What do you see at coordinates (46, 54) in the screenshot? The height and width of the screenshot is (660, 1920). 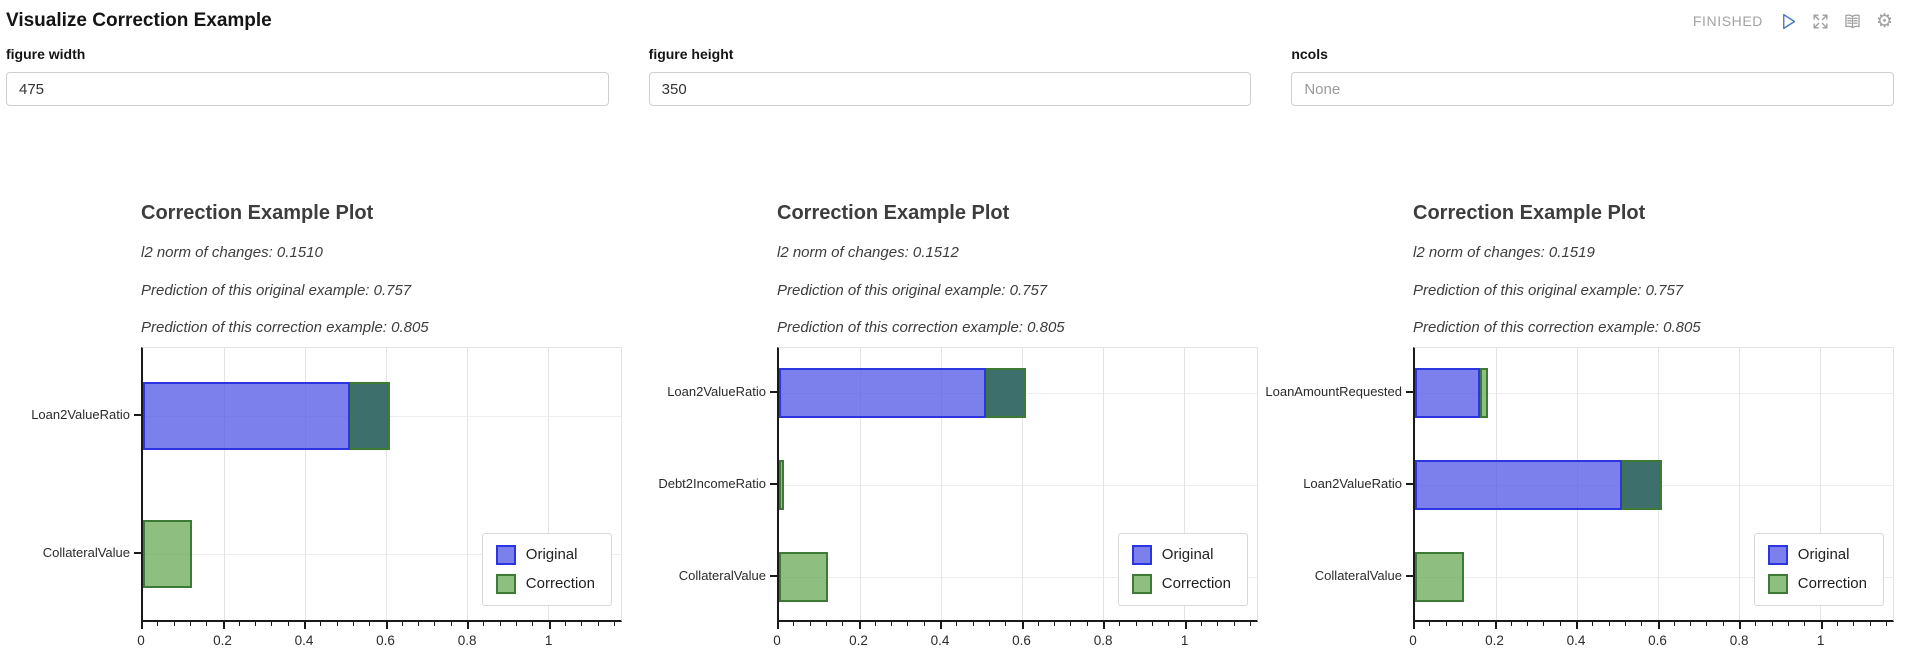 I see `figure-width-label: figure width` at bounding box center [46, 54].